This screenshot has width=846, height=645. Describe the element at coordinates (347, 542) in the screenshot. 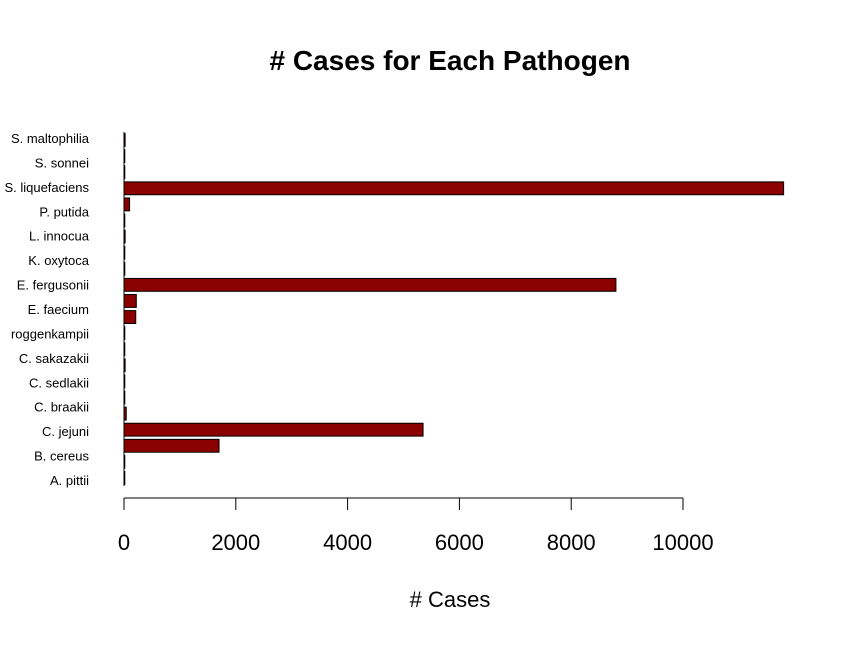

I see `x-tick-label: 4000` at that location.